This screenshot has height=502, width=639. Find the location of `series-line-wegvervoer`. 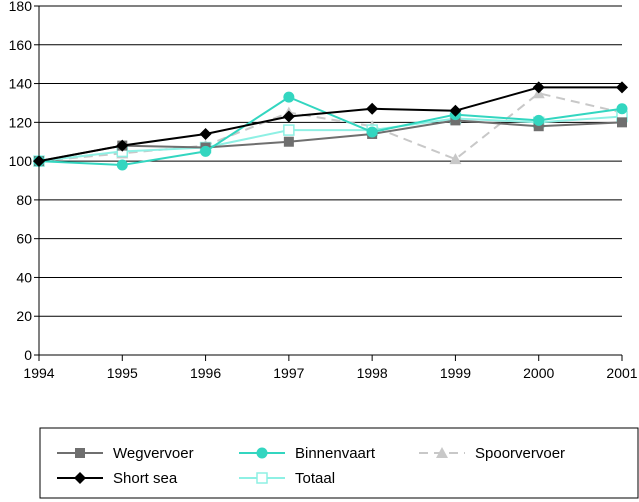

series-line-wegvervoer is located at coordinates (330, 141).